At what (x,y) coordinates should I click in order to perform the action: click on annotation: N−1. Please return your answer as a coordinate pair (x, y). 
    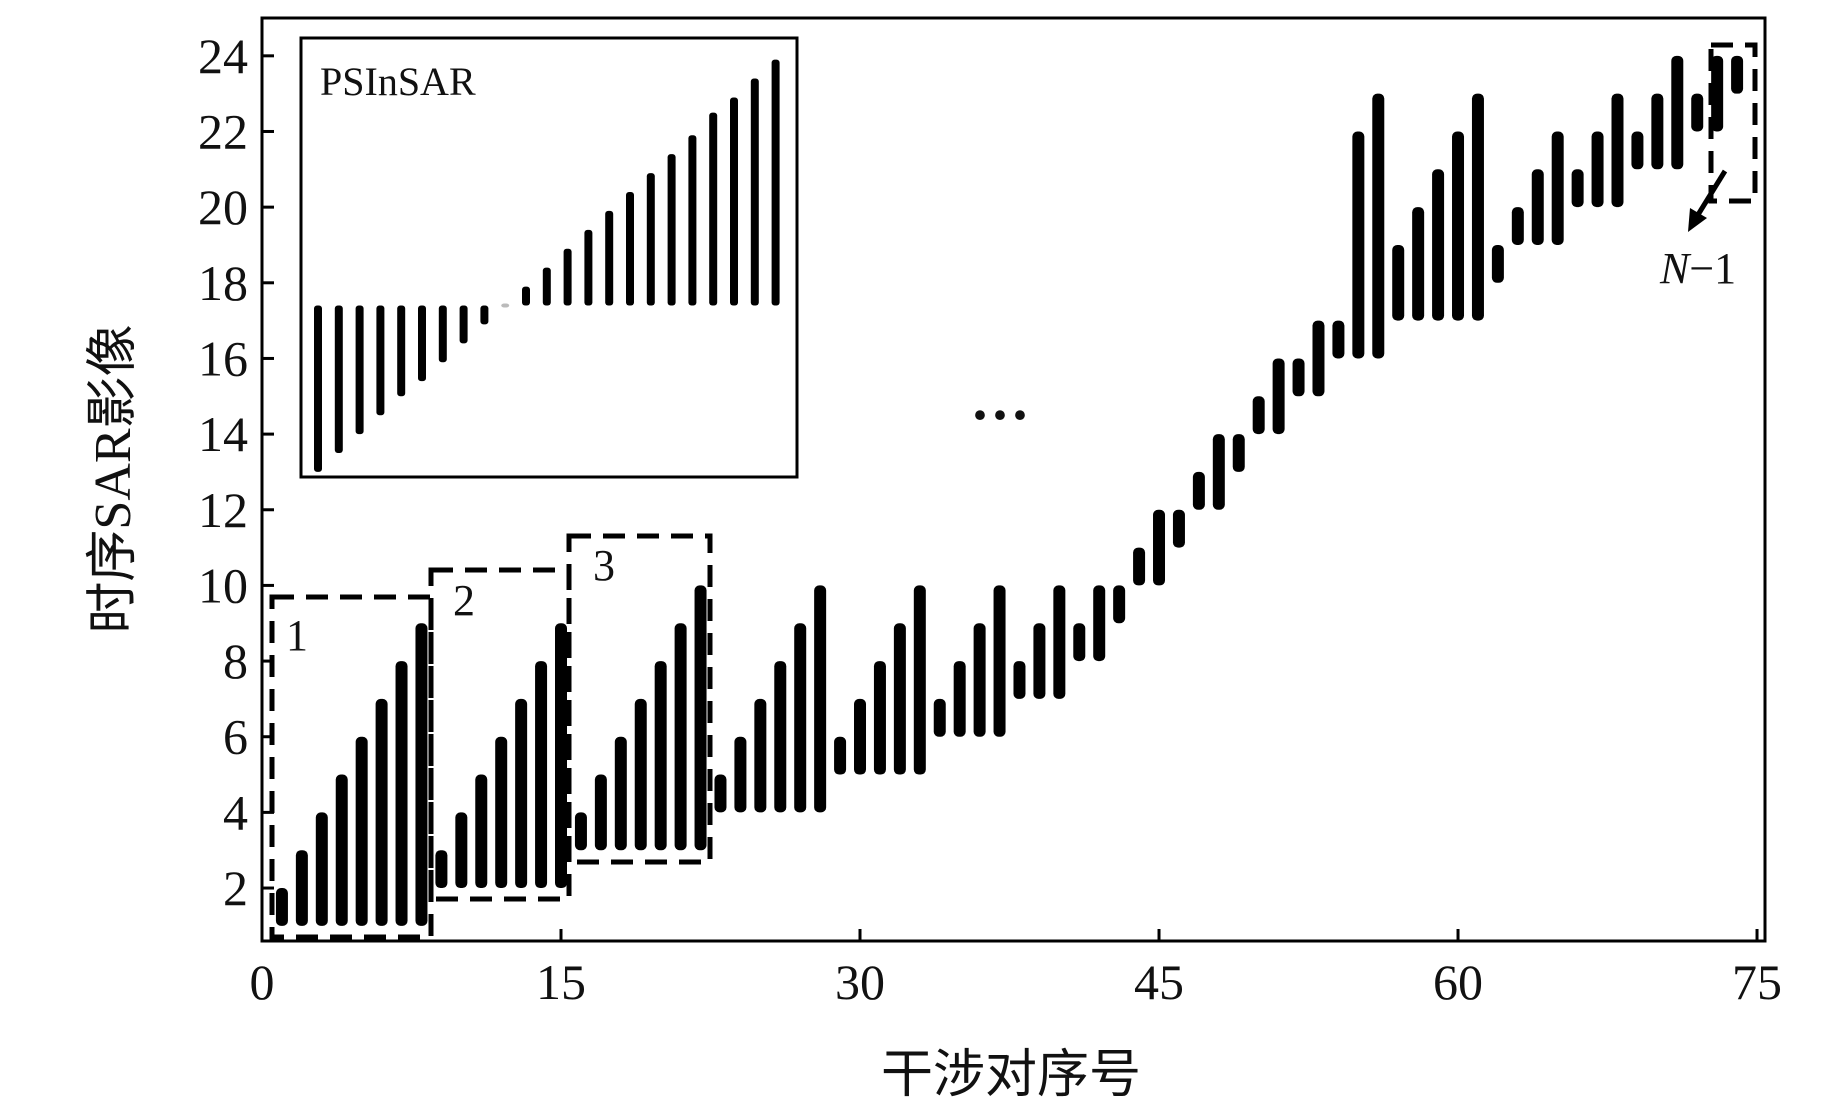
    Looking at the image, I should click on (1697, 268).